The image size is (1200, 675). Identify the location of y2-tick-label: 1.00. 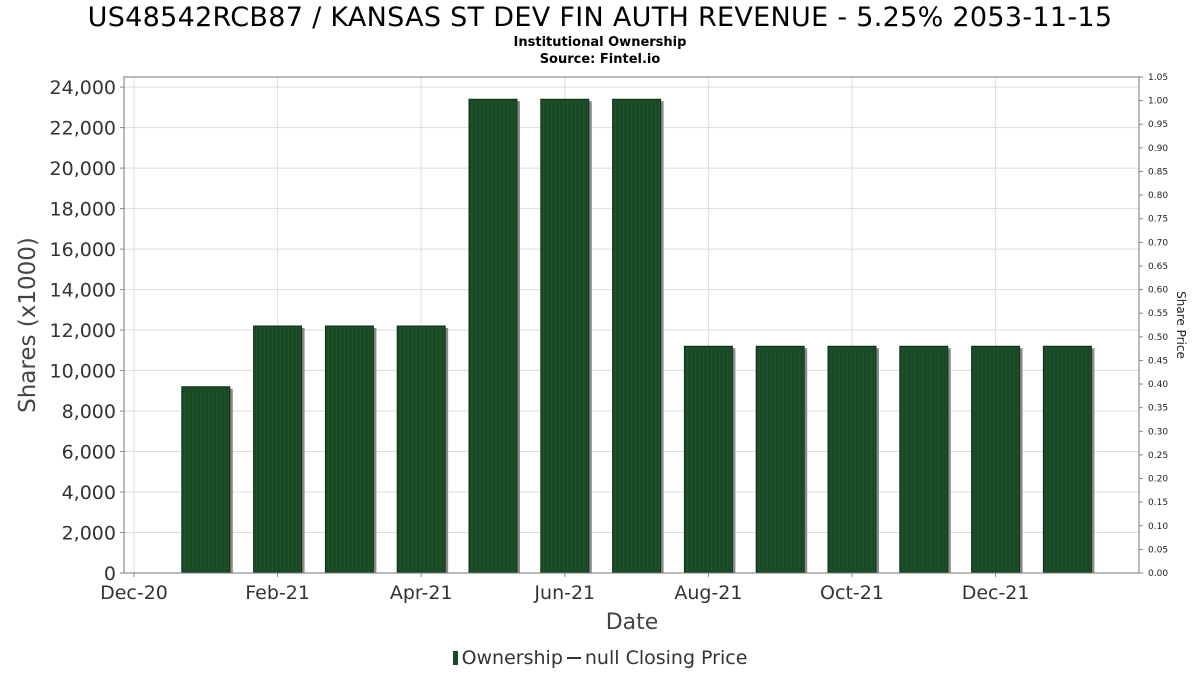
(1158, 102).